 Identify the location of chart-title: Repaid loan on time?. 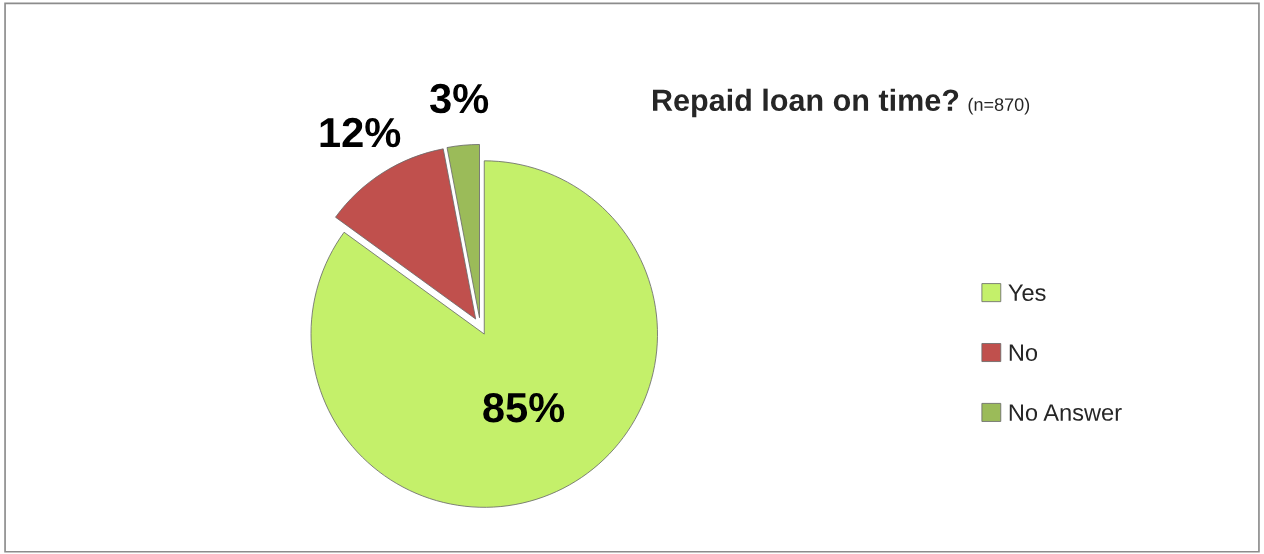
(806, 103).